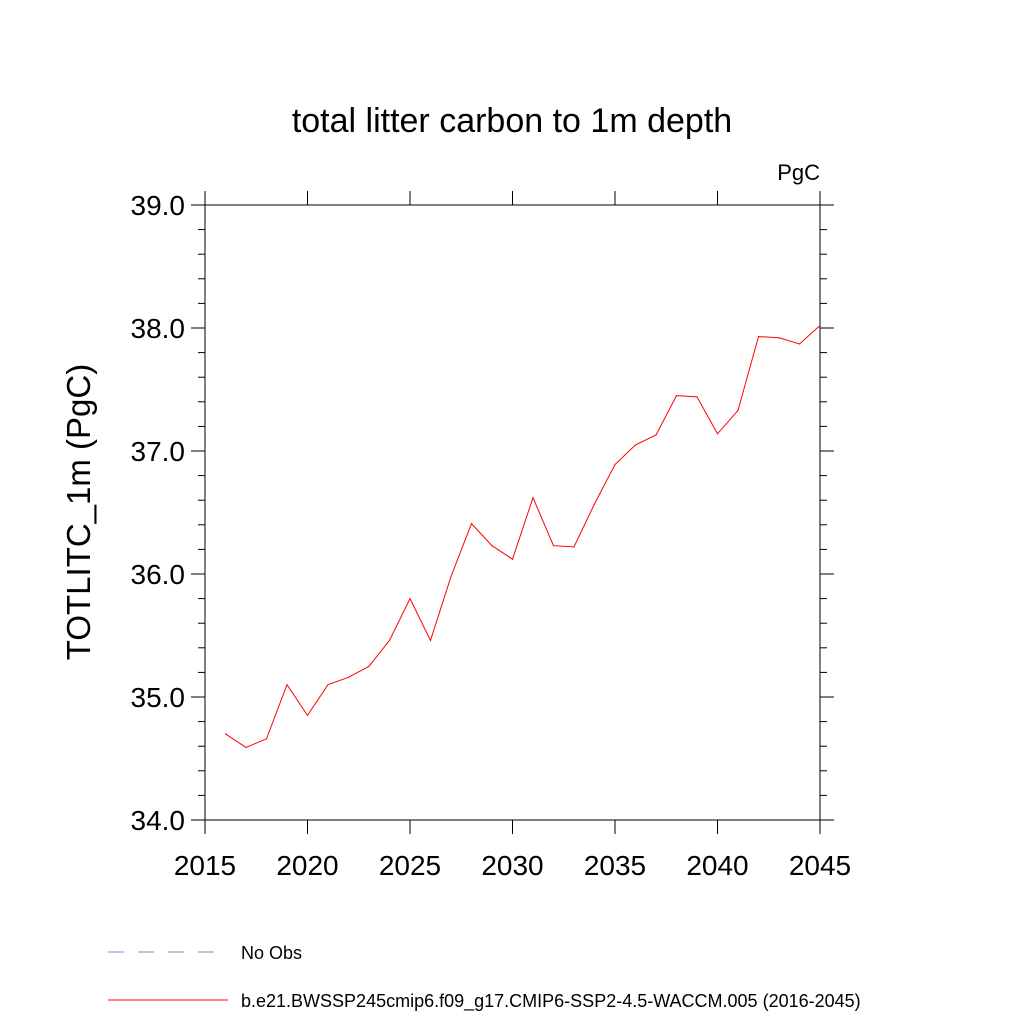 This screenshot has height=1024, width=1024. I want to click on y-tick-label: 35.0, so click(158, 697).